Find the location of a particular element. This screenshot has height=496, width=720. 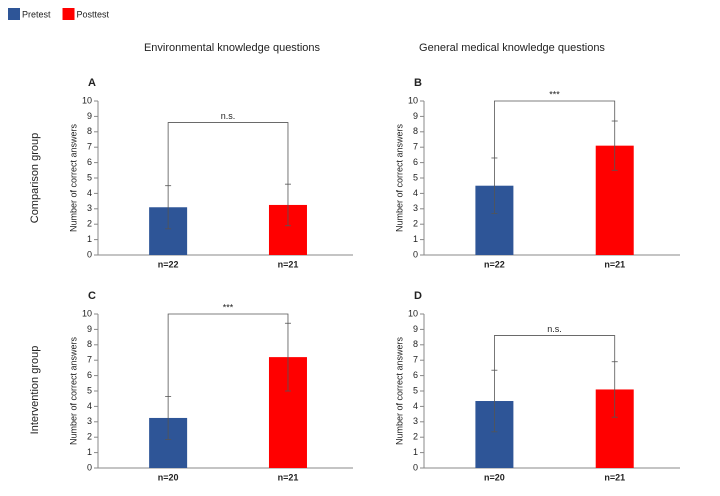

panel-label: A is located at coordinates (92, 83).